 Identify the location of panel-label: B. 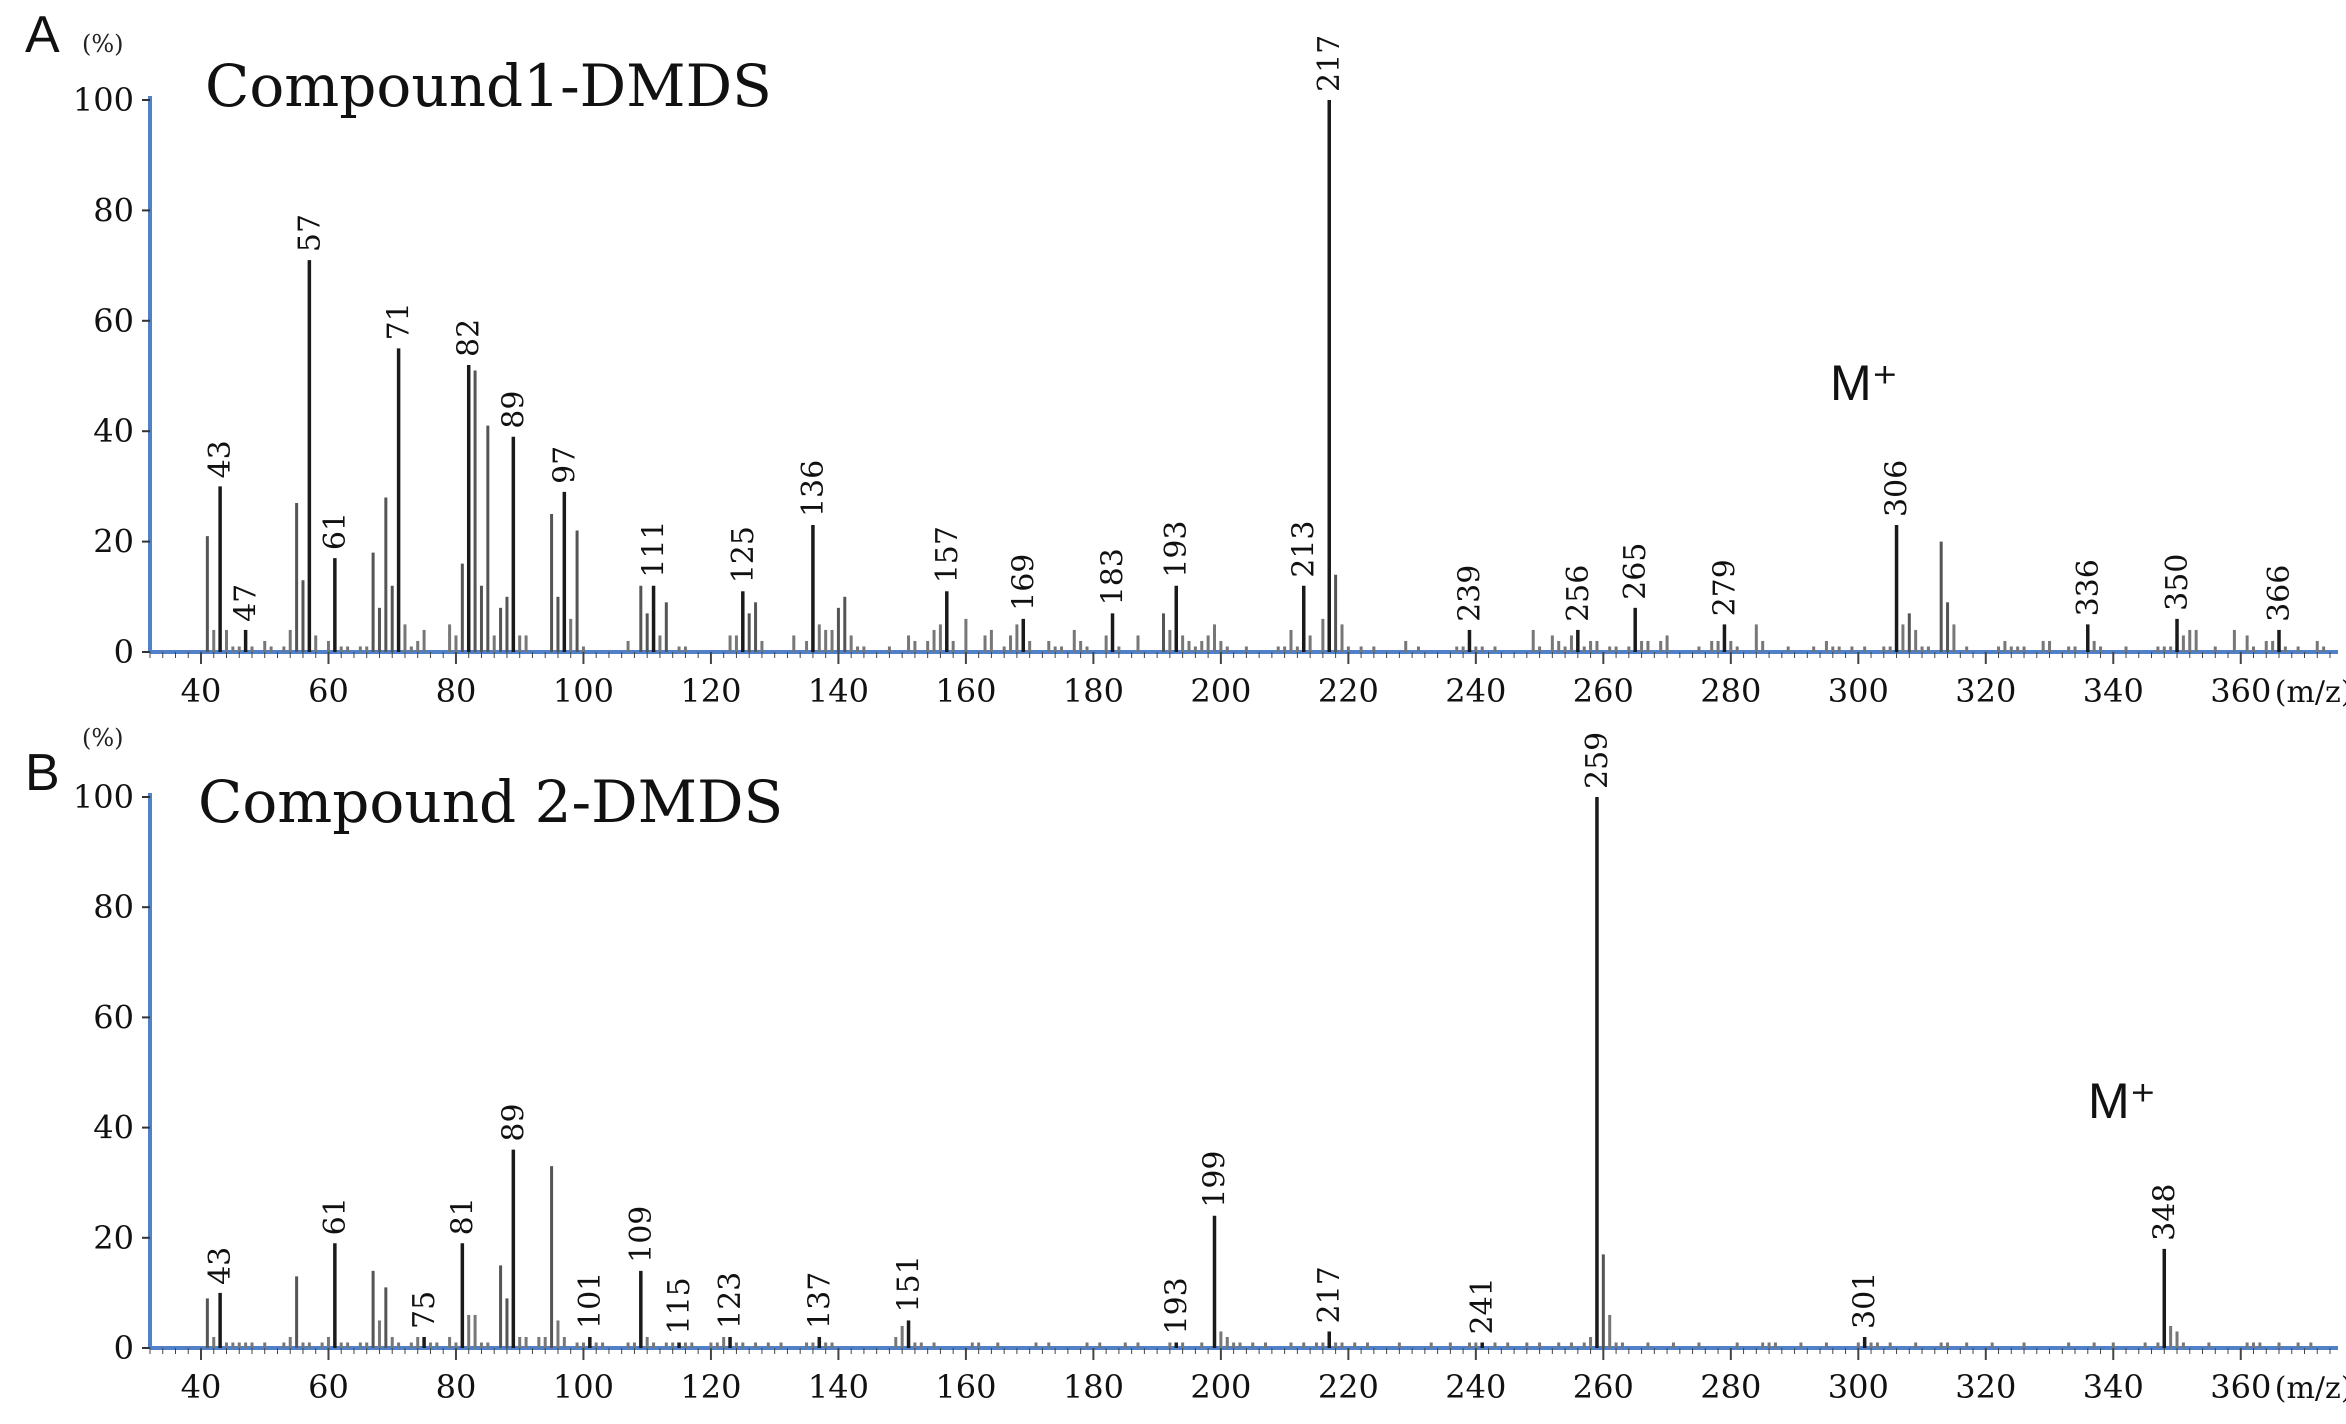
(42, 773).